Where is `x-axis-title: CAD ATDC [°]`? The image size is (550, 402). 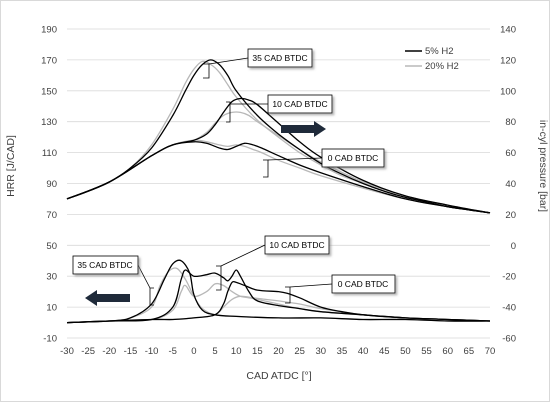 x-axis-title: CAD ATDC [°] is located at coordinates (278, 376).